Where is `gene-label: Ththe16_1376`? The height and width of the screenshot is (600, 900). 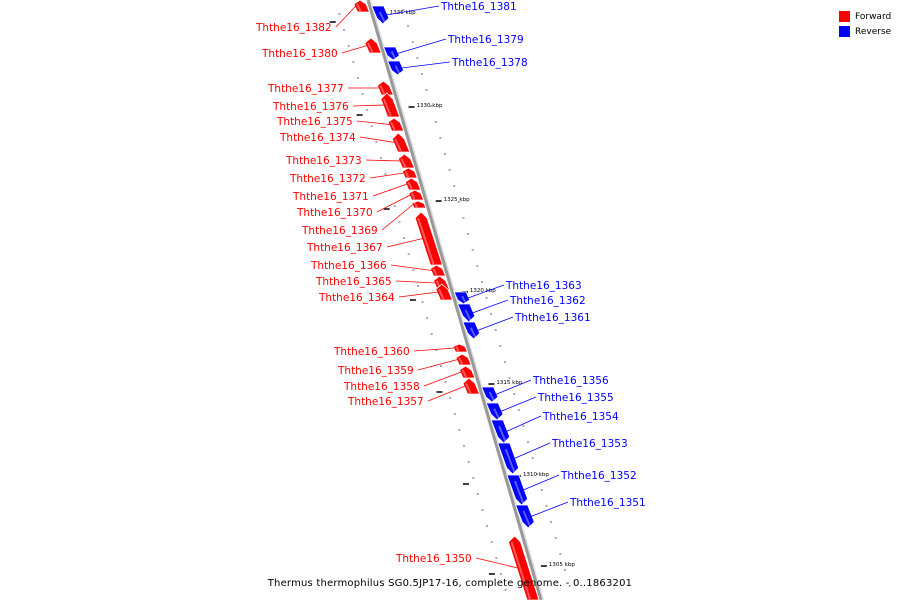 gene-label: Ththe16_1376 is located at coordinates (310, 107).